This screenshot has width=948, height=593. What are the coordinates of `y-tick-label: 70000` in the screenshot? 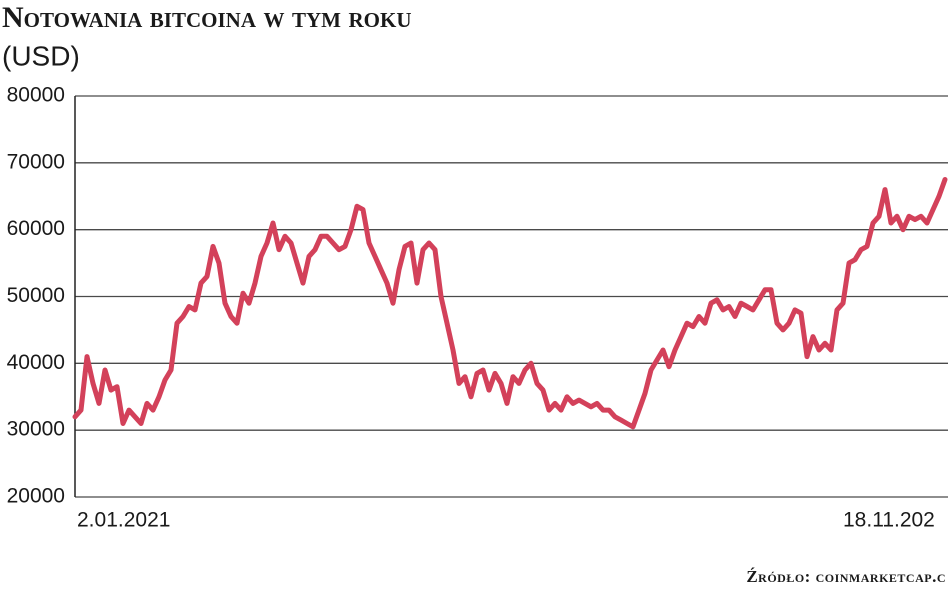 It's located at (36, 161).